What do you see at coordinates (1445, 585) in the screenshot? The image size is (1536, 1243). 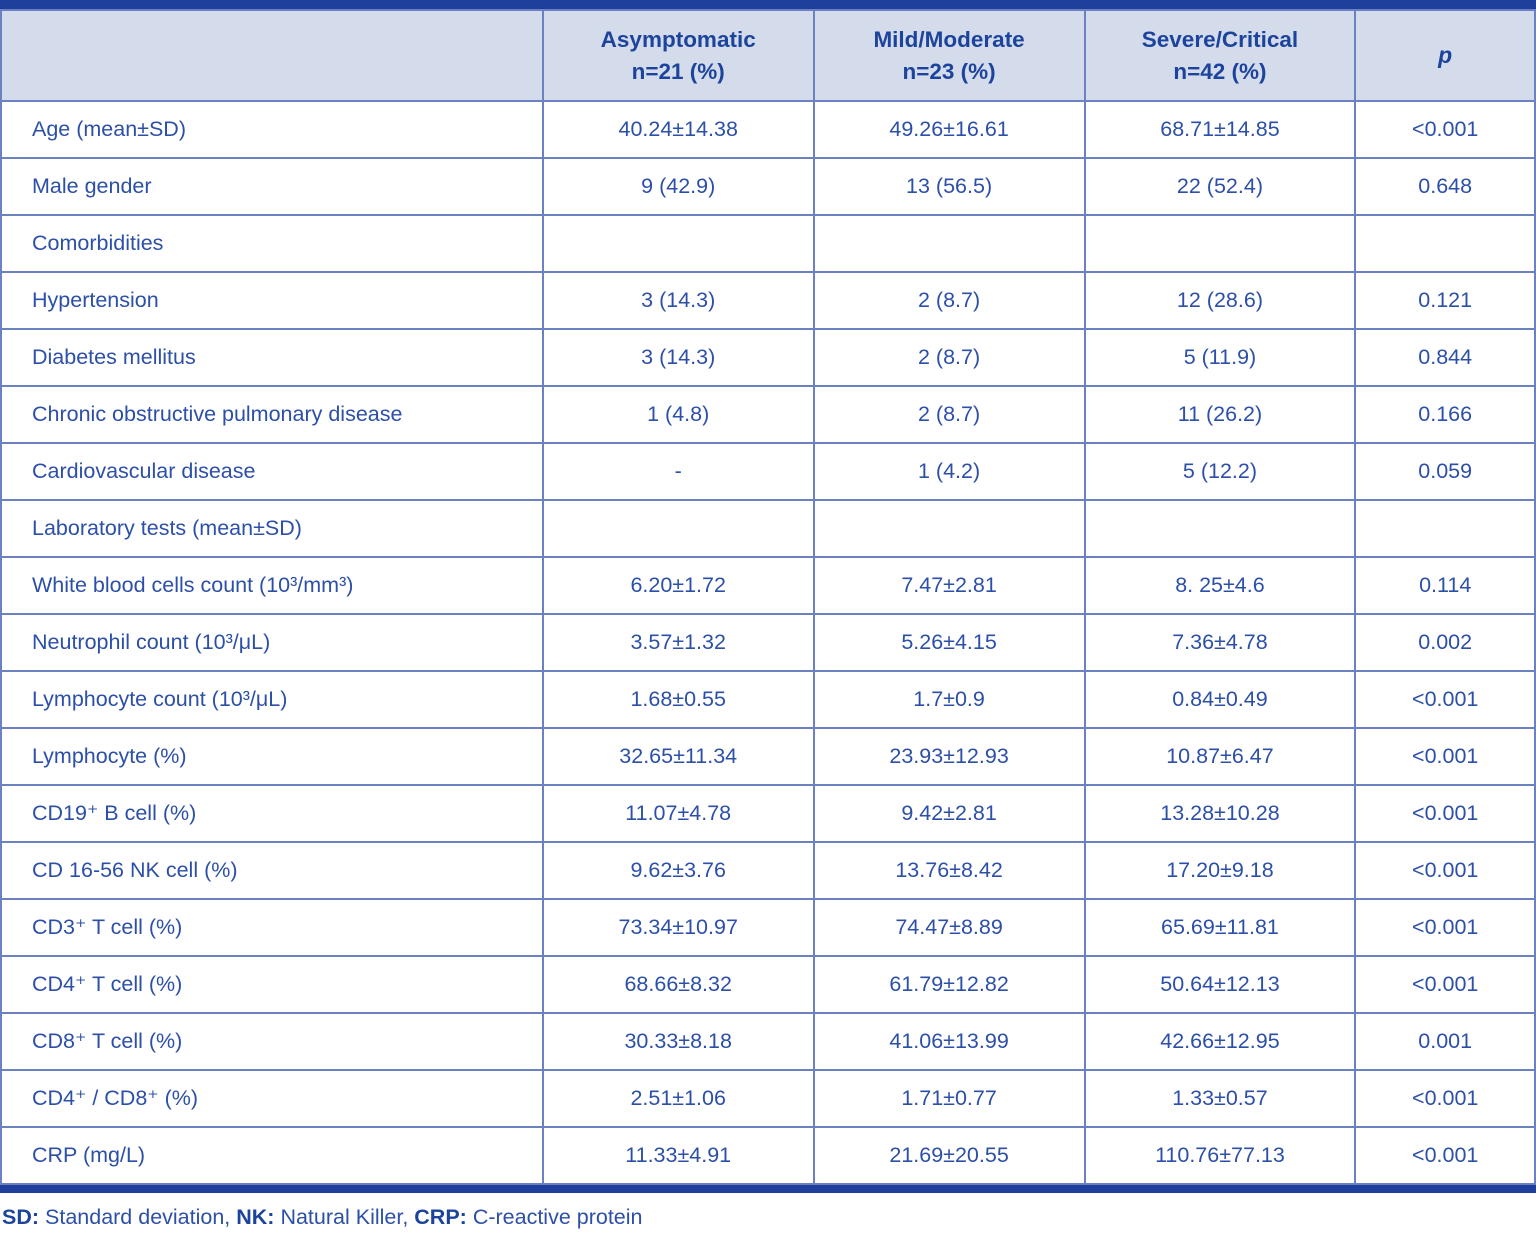 I see `cell-value: 0.114` at bounding box center [1445, 585].